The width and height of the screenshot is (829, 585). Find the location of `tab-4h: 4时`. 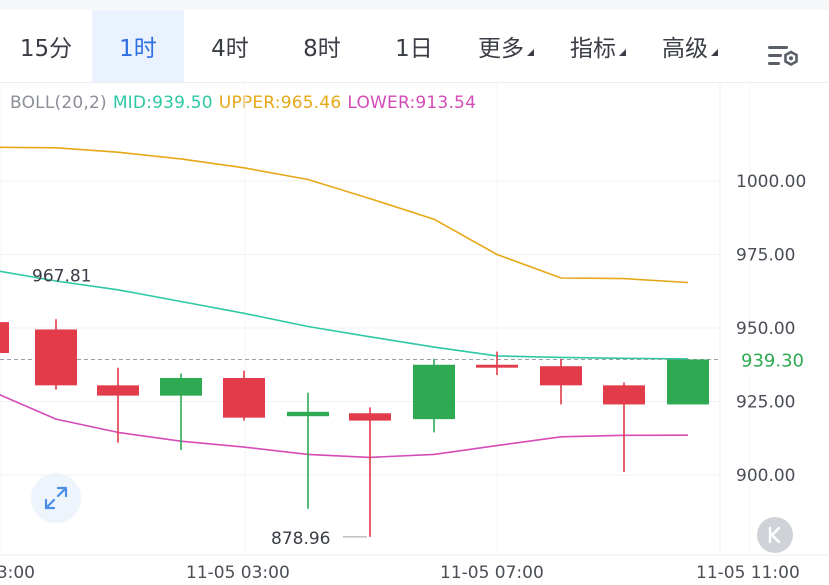

tab-4h: 4时 is located at coordinates (230, 46).